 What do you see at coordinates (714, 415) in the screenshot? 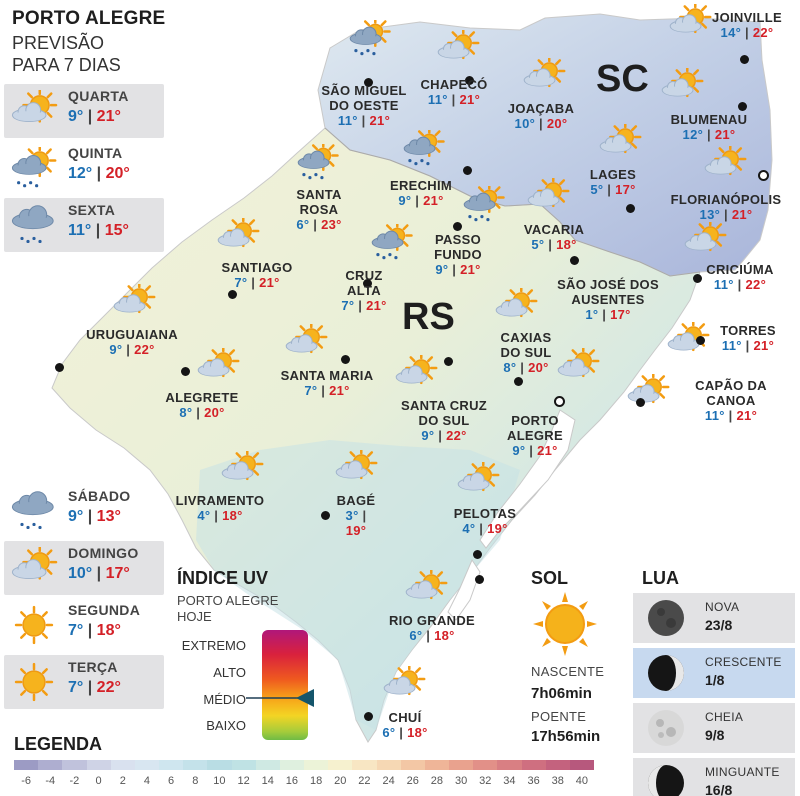
I see `temp-min: 11°` at bounding box center [714, 415].